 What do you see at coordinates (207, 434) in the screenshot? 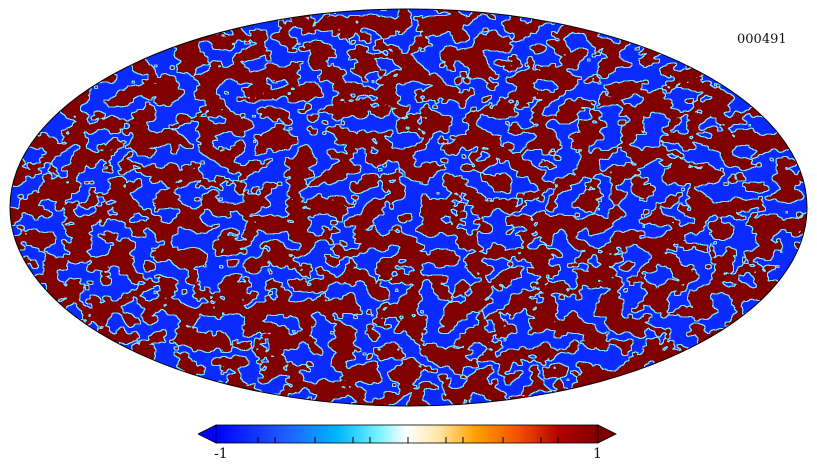
I see `colorbar-min-arrow` at bounding box center [207, 434].